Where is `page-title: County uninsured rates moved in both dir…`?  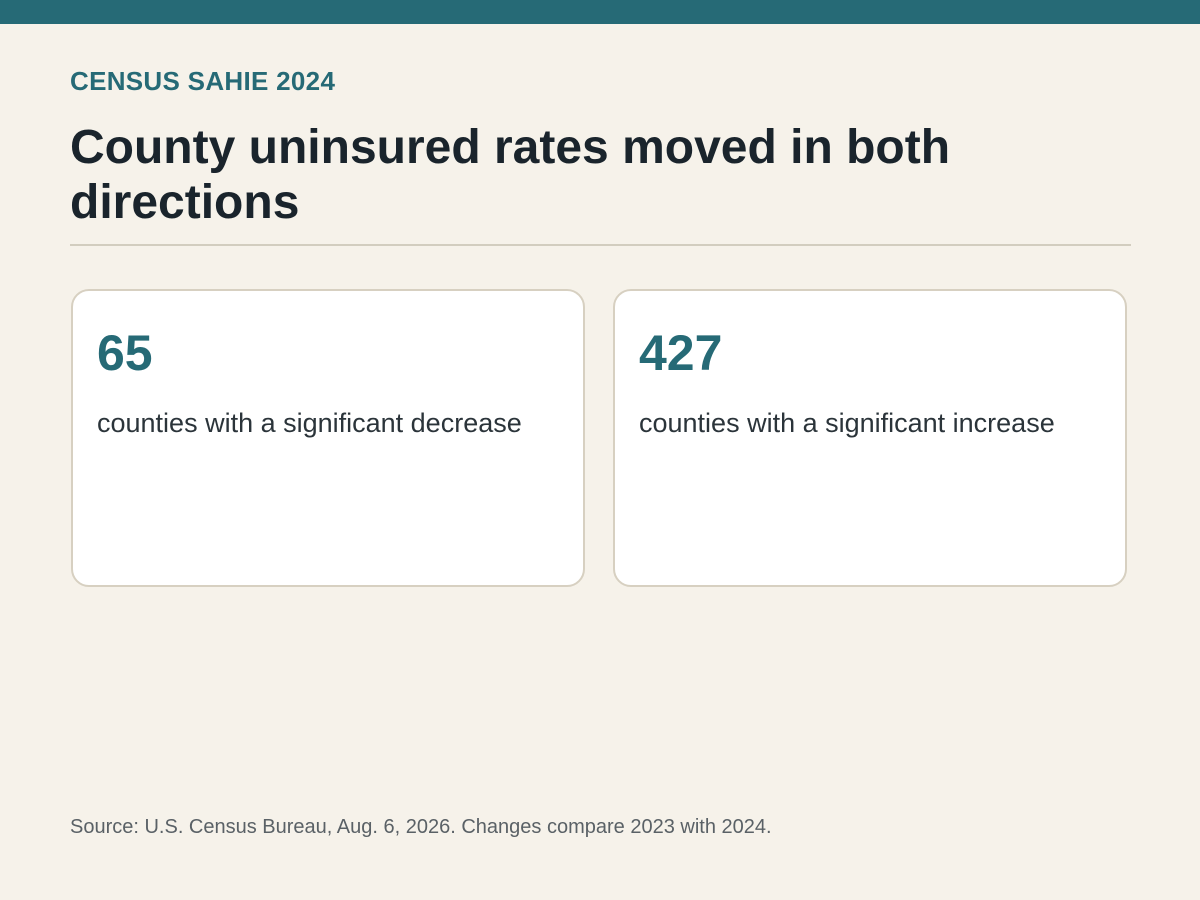
page-title: County uninsured rates moved in both dir… is located at coordinates (510, 175).